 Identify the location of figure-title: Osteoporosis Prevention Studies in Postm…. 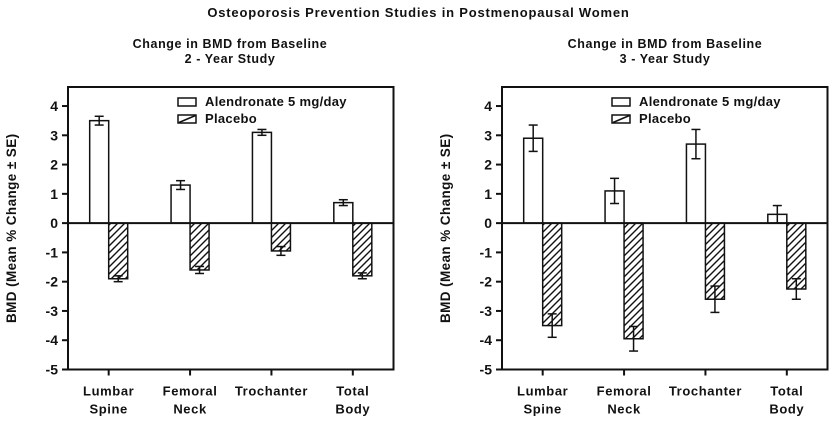
(418, 12).